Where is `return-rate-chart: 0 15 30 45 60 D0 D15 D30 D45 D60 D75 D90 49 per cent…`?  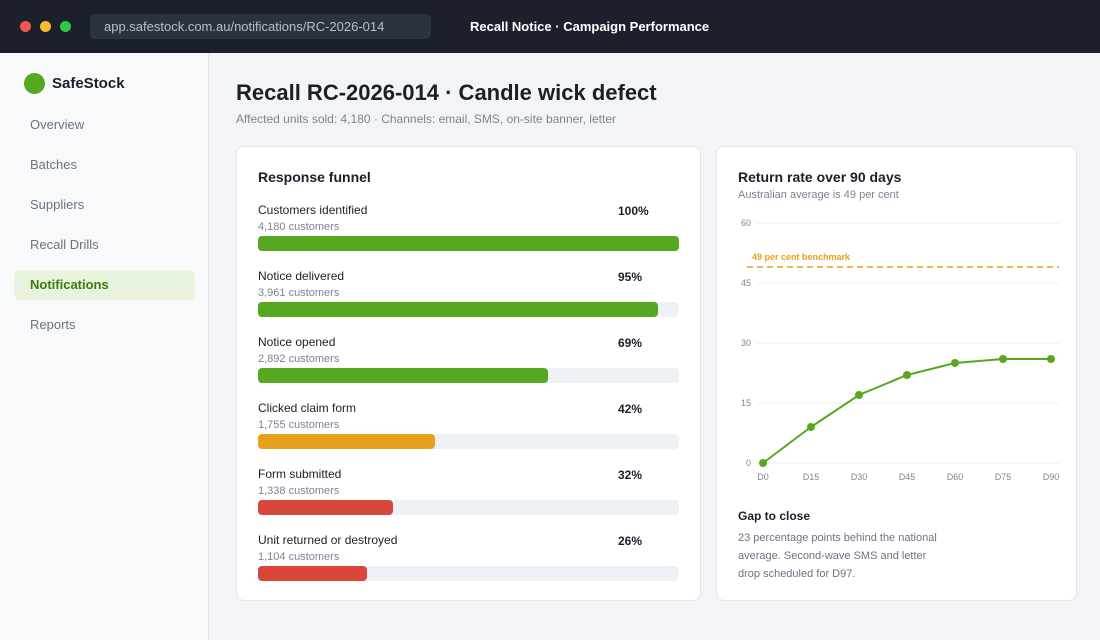
return-rate-chart: 0 15 30 45 60 D0 D15 D30 D45 D60 D75 D90 49 per cent… is located at coordinates (900, 350).